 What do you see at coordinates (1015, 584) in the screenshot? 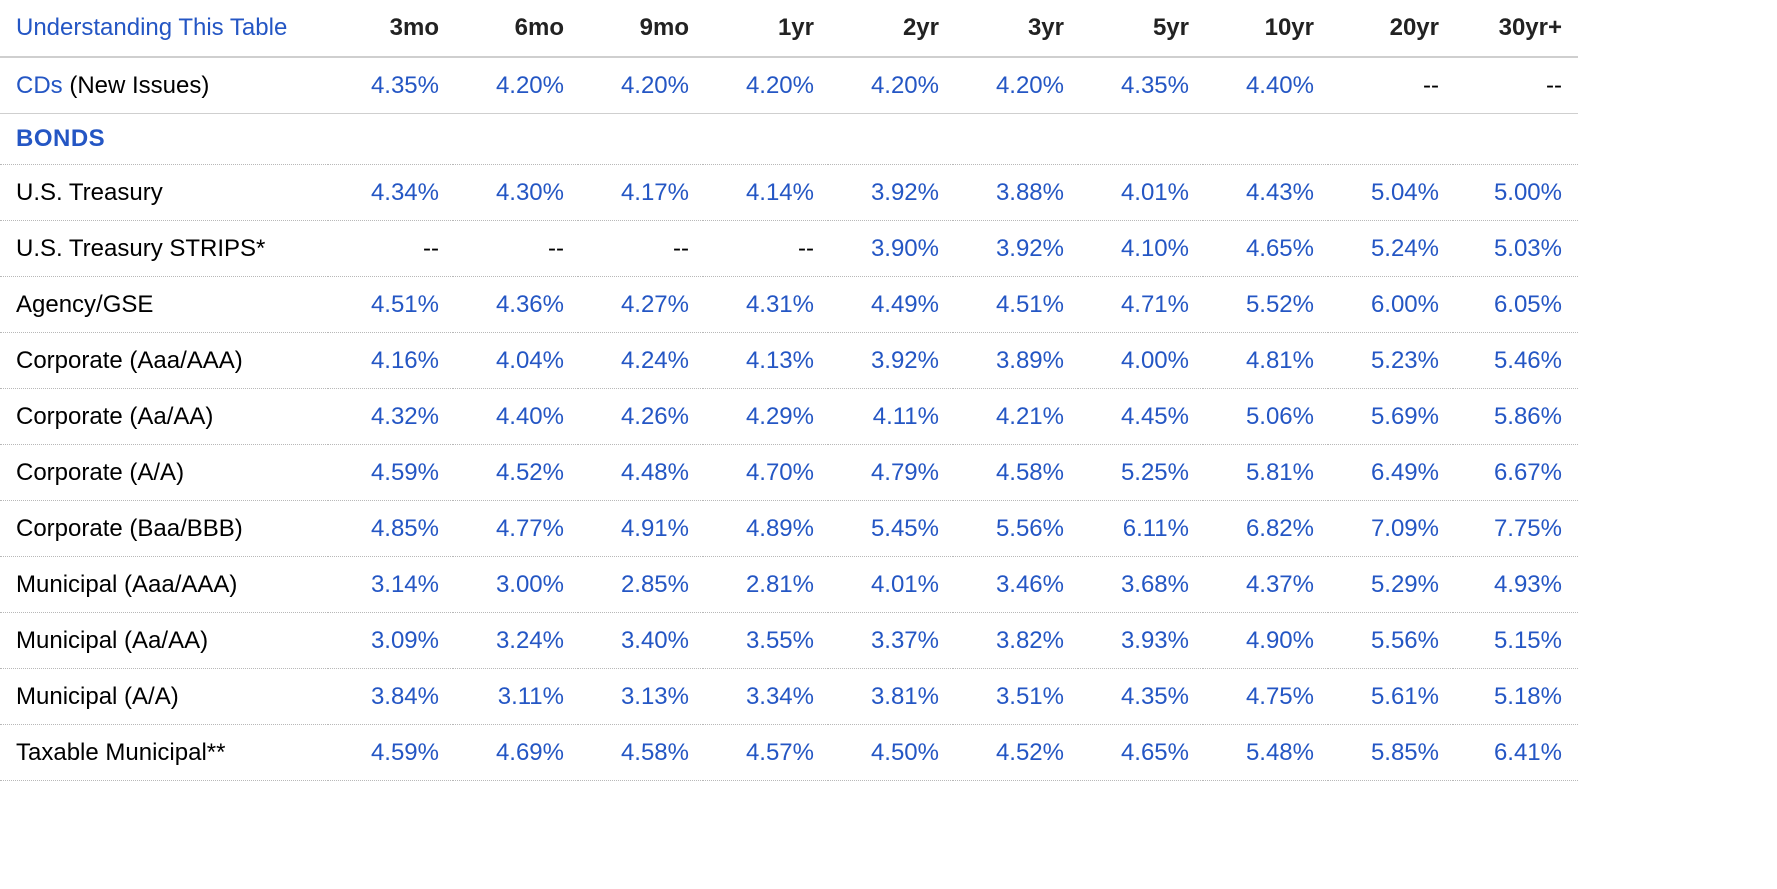
I see `table-cell: 3.46%` at bounding box center [1015, 584].